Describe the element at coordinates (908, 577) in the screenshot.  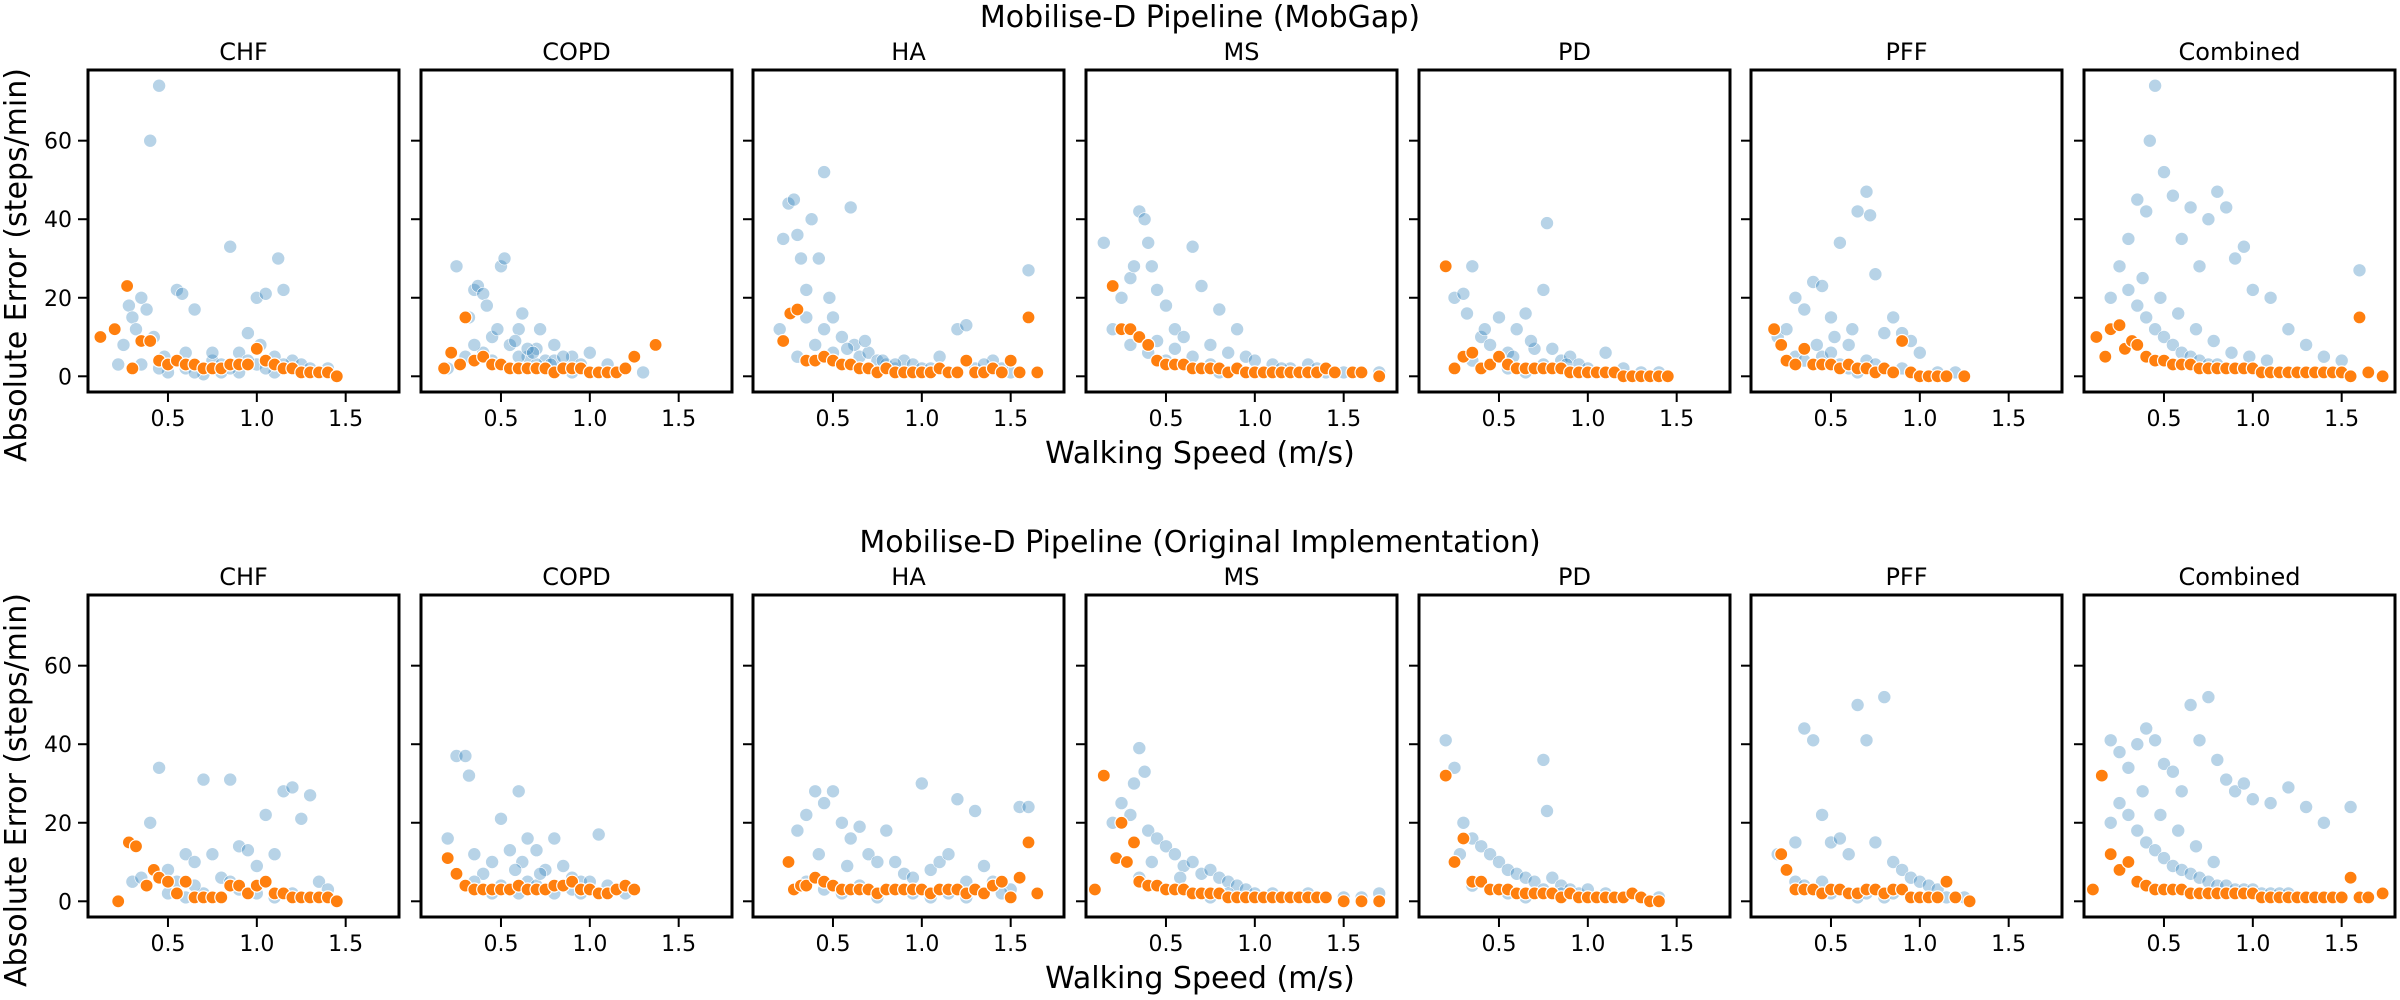
I see `panel-title: HA` at that location.